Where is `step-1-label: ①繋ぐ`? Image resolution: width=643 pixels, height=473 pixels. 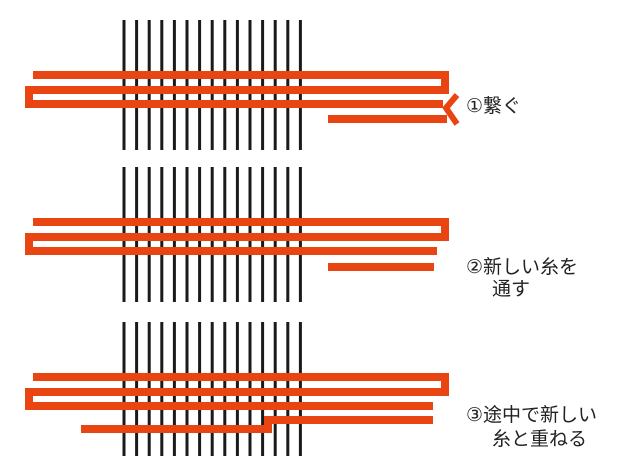
step-1-label: ①繋ぐ is located at coordinates (494, 106).